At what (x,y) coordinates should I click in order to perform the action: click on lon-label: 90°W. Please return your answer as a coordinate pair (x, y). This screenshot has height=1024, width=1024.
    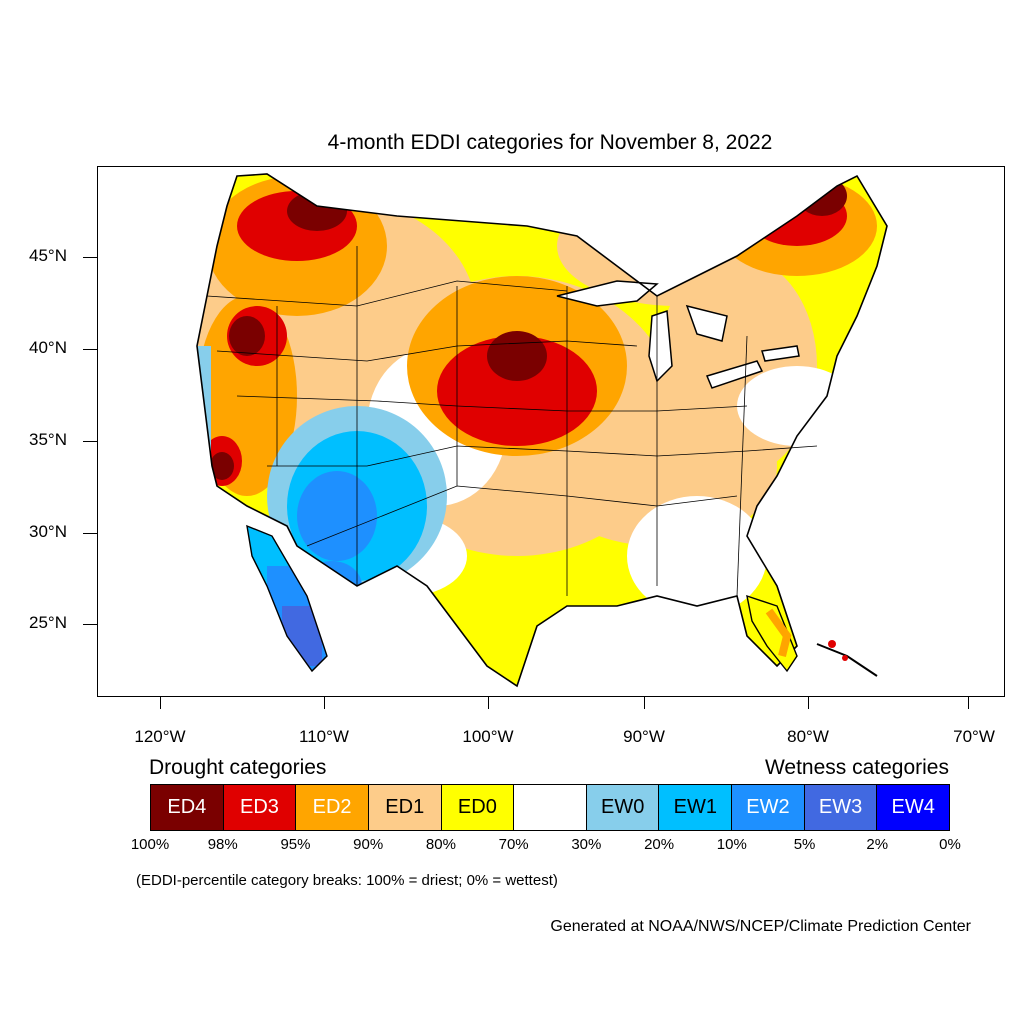
    Looking at the image, I should click on (644, 736).